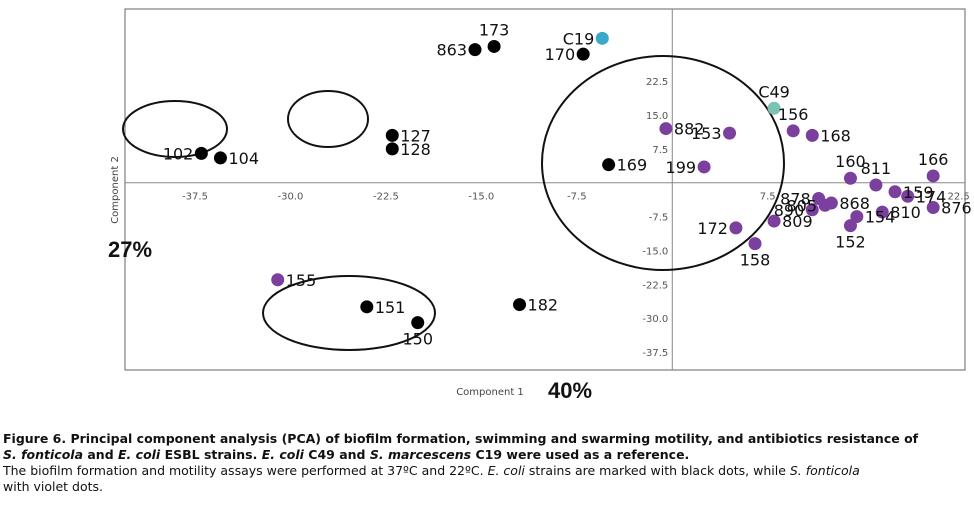  What do you see at coordinates (602, 38) in the screenshot?
I see `data-point-C19` at bounding box center [602, 38].